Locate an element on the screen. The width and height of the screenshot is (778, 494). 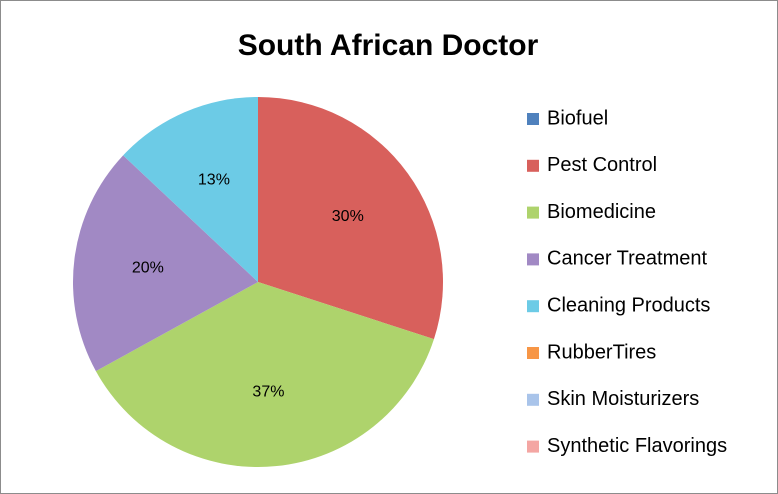
chart-title: South African Doctor is located at coordinates (388, 45).